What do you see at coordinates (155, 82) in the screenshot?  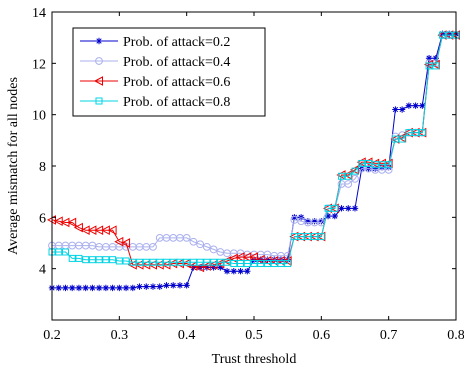 I see `legend-item: Prob. of attack=0.6` at bounding box center [155, 82].